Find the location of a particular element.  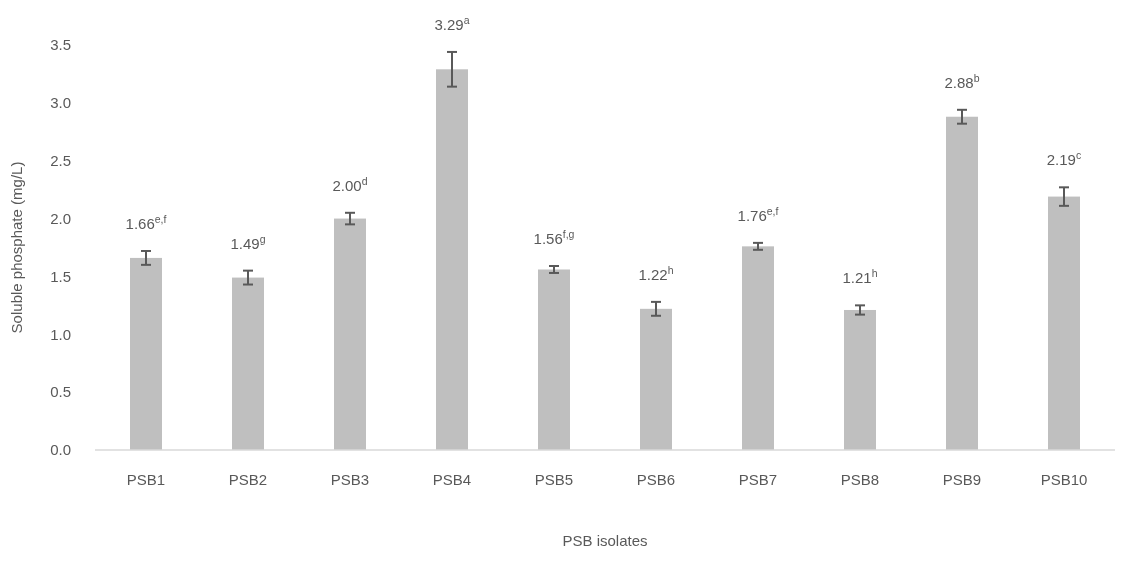

x-tick-label: PSB1 is located at coordinates (146, 480).